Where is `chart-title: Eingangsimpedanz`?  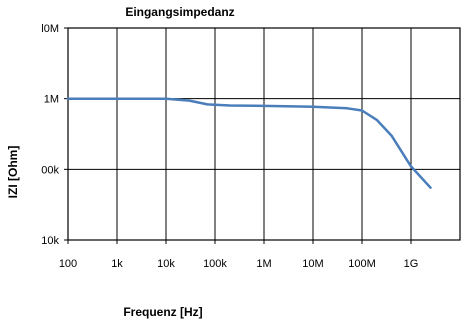 chart-title: Eingangsimpedanz is located at coordinates (179, 12).